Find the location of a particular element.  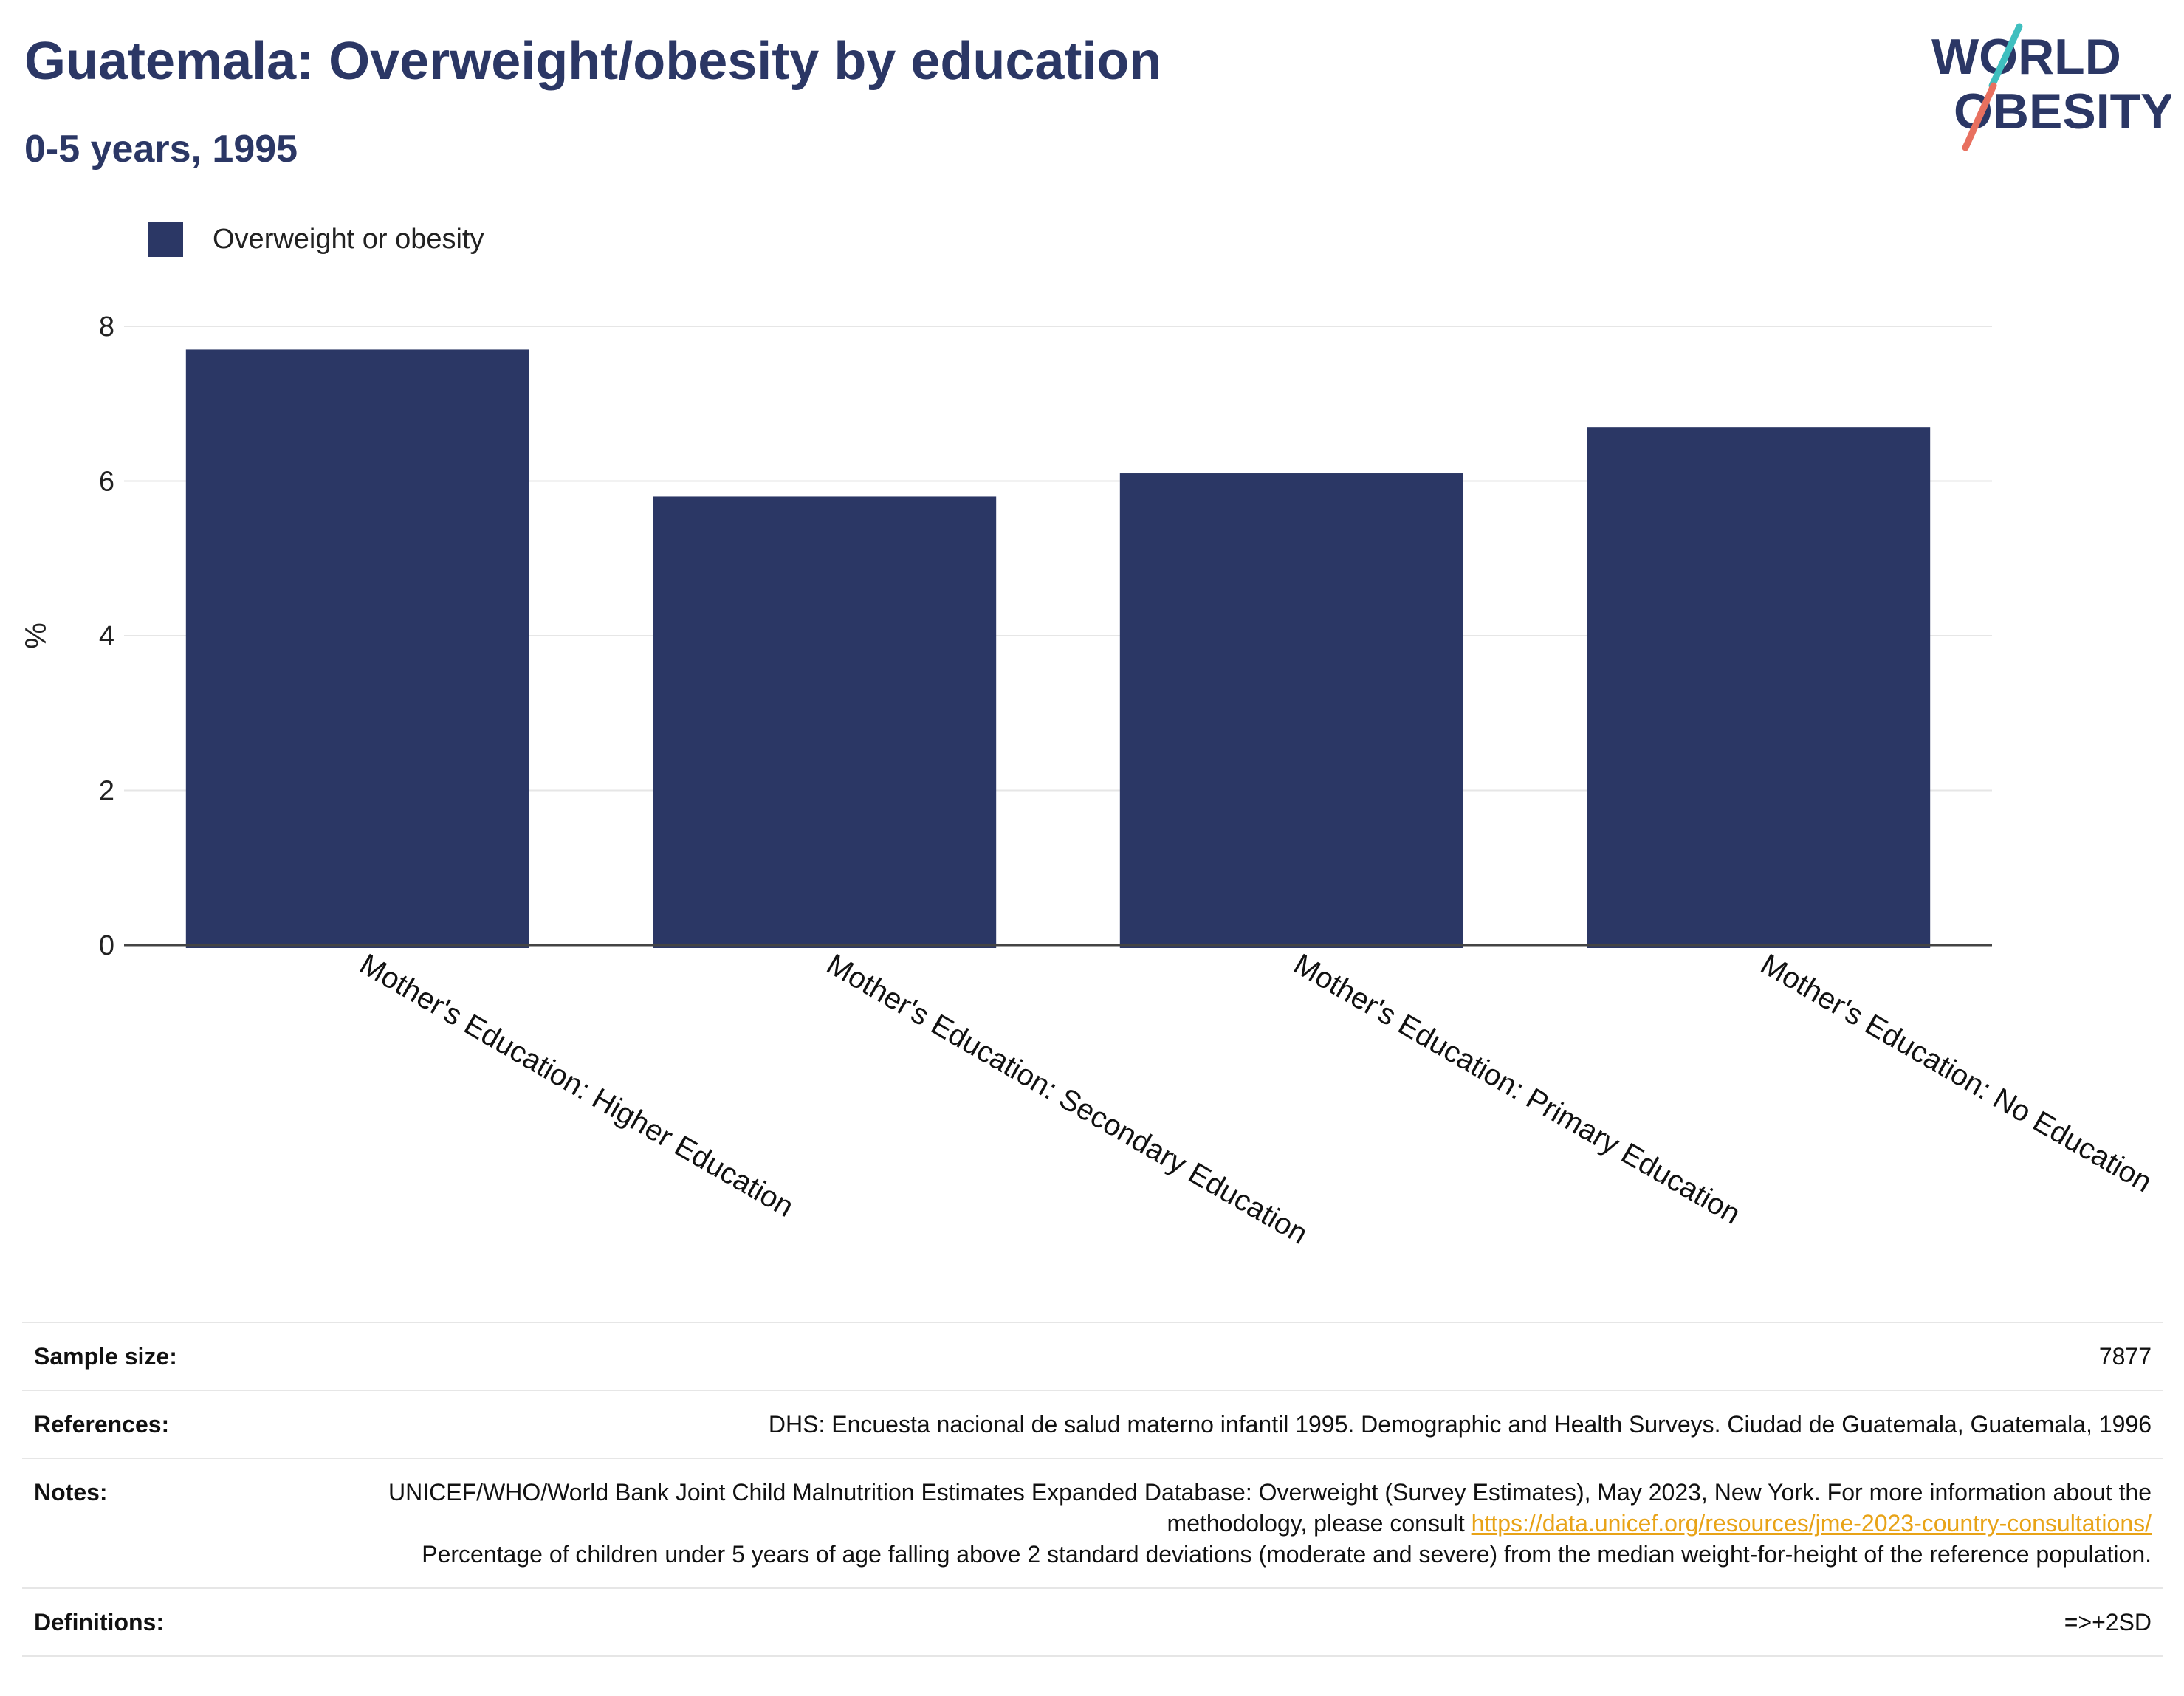

y-tick-label: 0 is located at coordinates (107, 945).